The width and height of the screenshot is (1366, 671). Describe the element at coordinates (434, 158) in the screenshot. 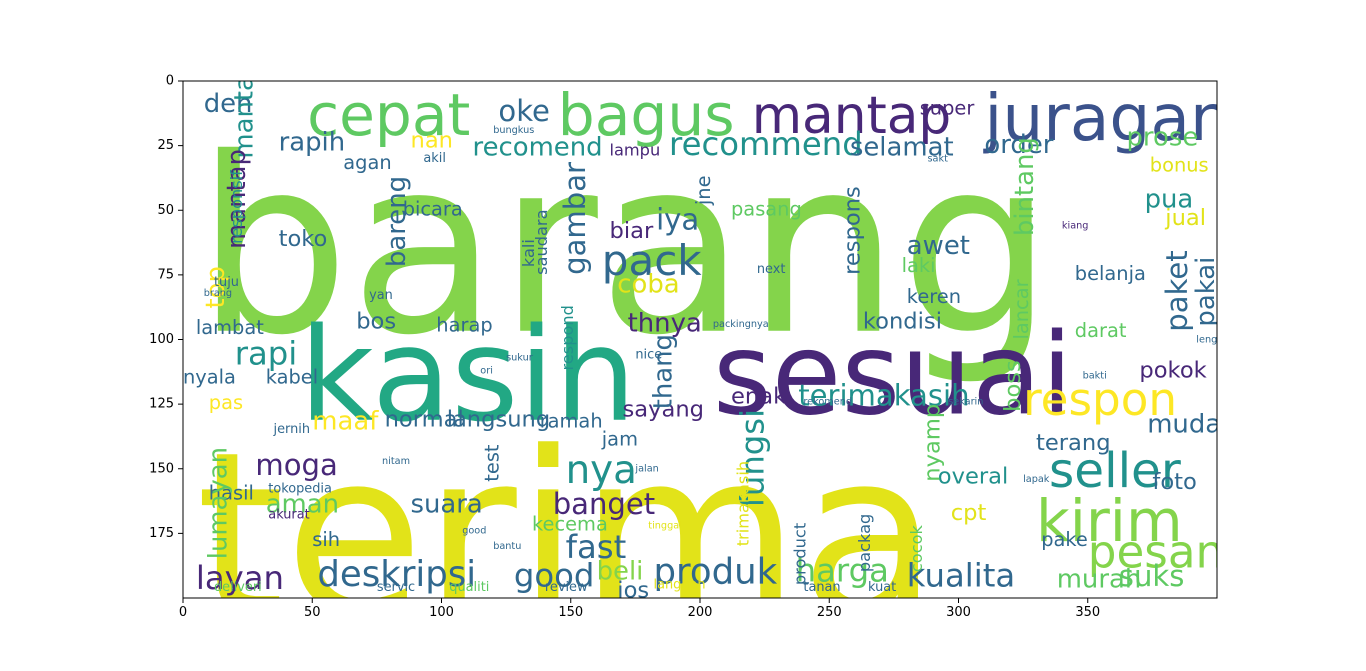

I see `word-115: akil` at that location.